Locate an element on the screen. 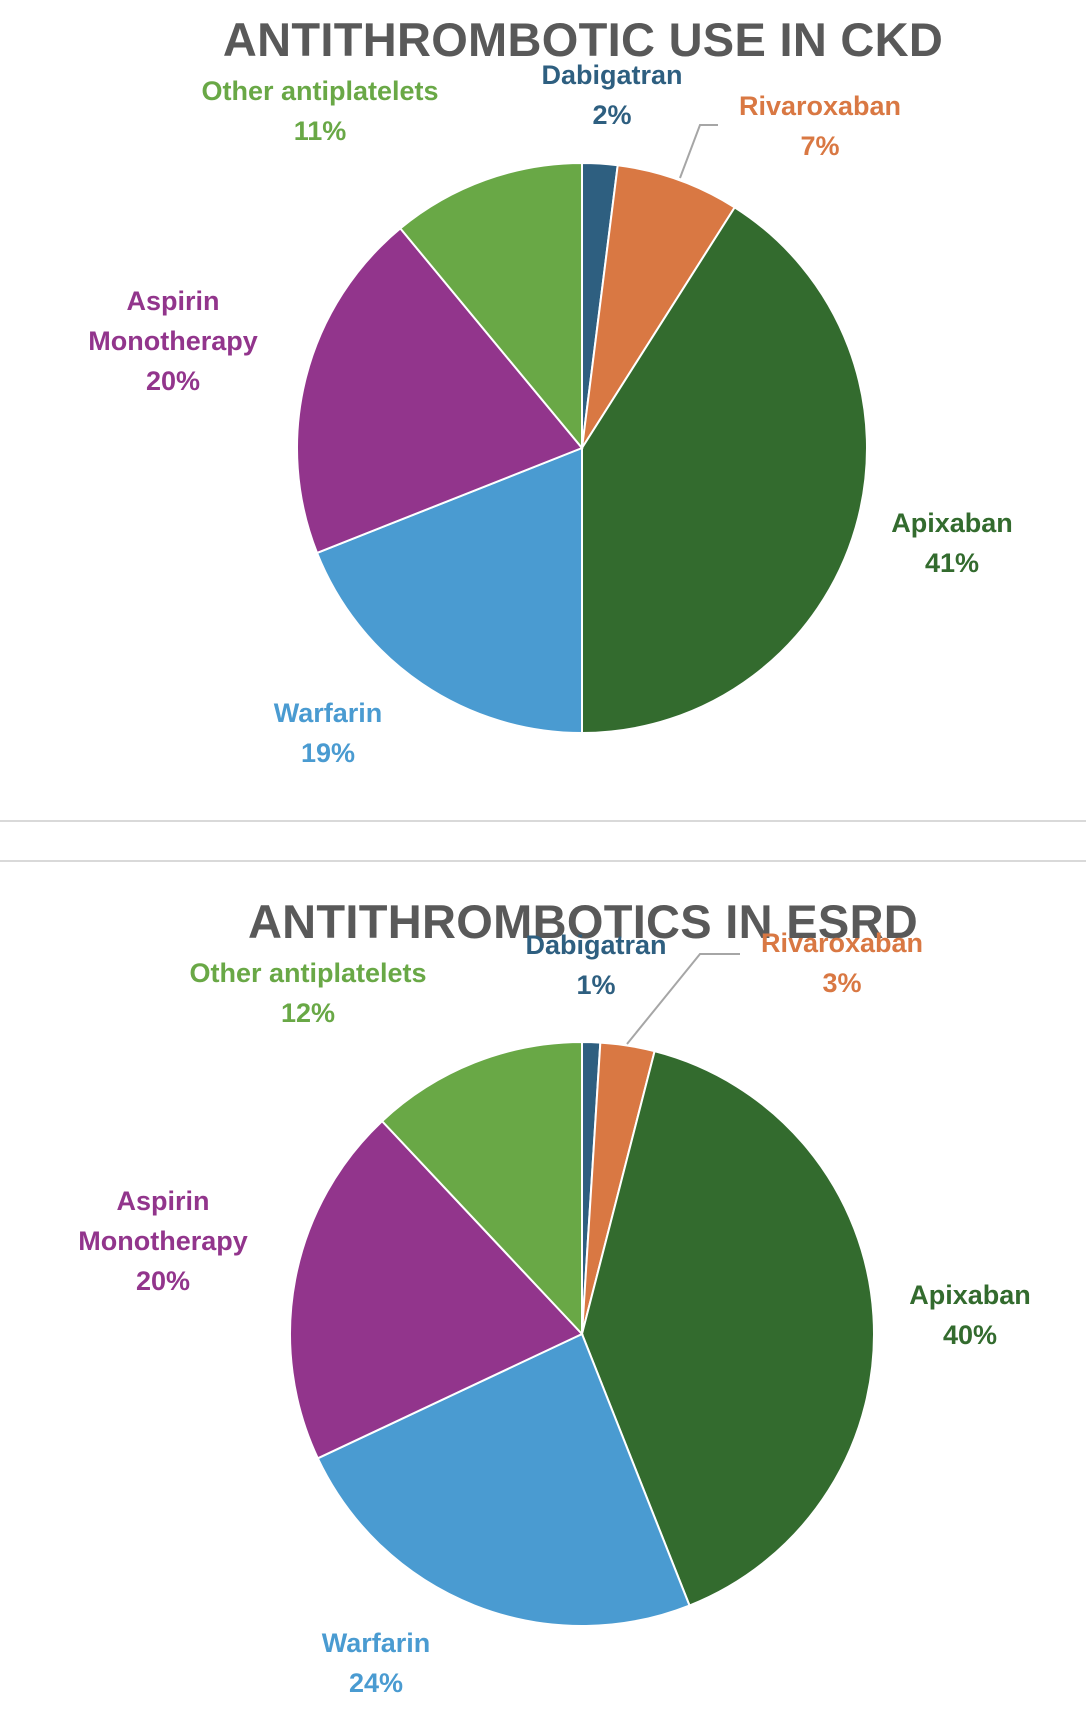  slice-value-label: 41% is located at coordinates (952, 563).